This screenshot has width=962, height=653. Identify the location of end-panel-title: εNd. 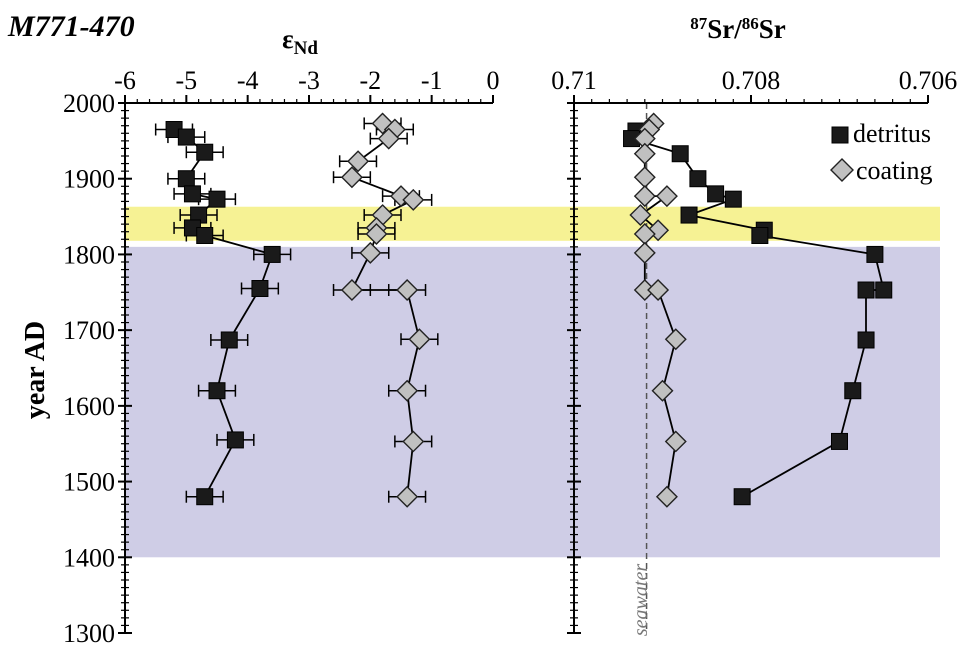
(300, 41).